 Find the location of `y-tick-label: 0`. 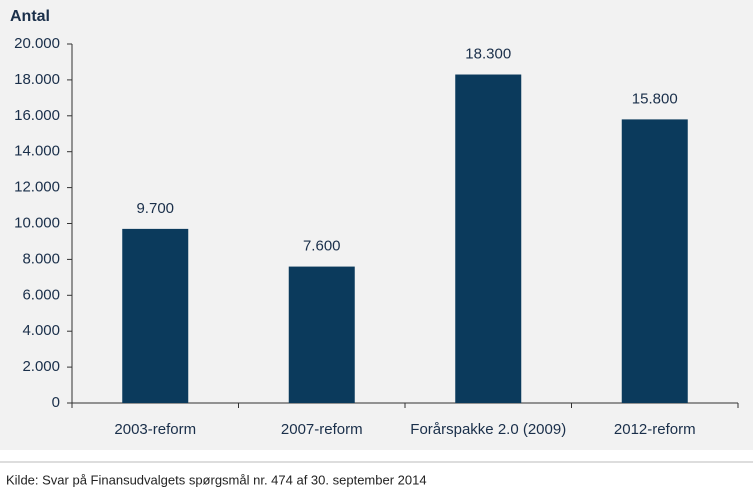

y-tick-label: 0 is located at coordinates (56, 402).